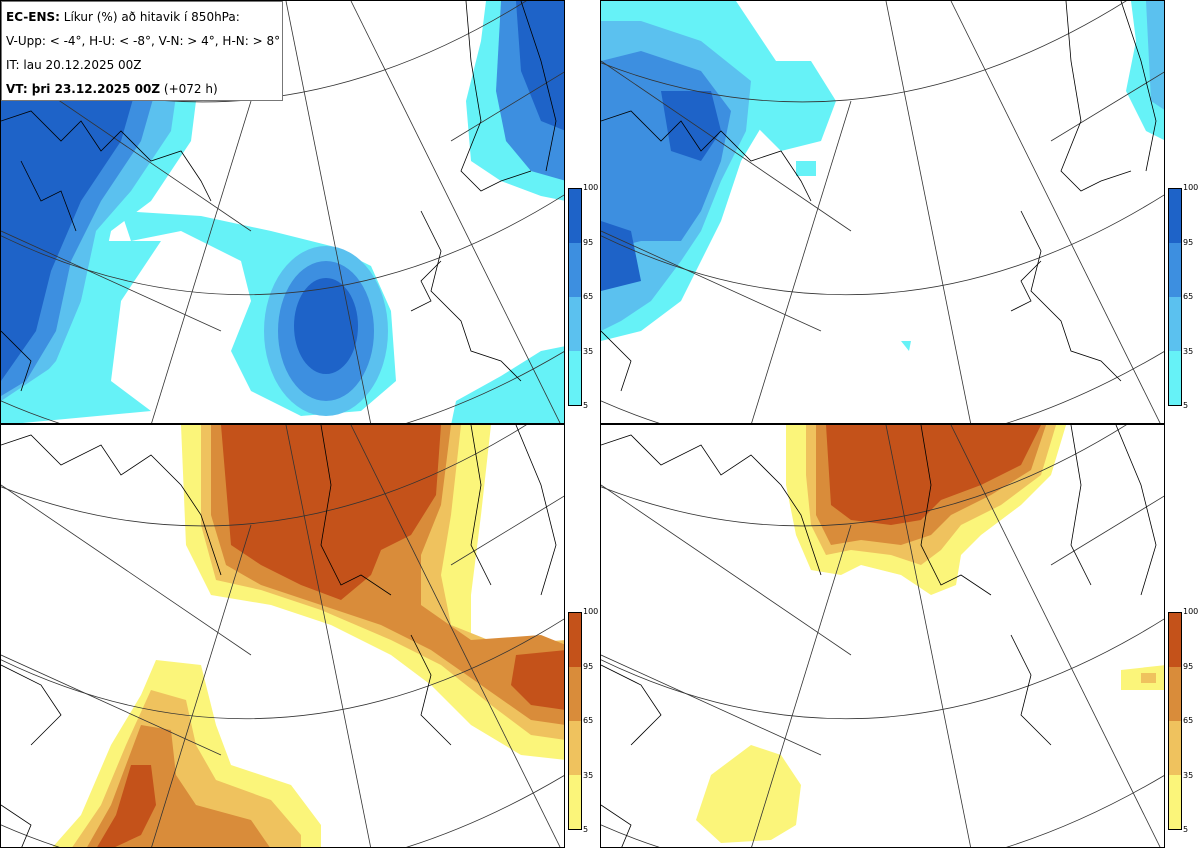 The width and height of the screenshot is (1200, 848). Describe the element at coordinates (151, 17) in the screenshot. I see `info-title: Líkur (%) að hitavik í 850hPa:` at that location.